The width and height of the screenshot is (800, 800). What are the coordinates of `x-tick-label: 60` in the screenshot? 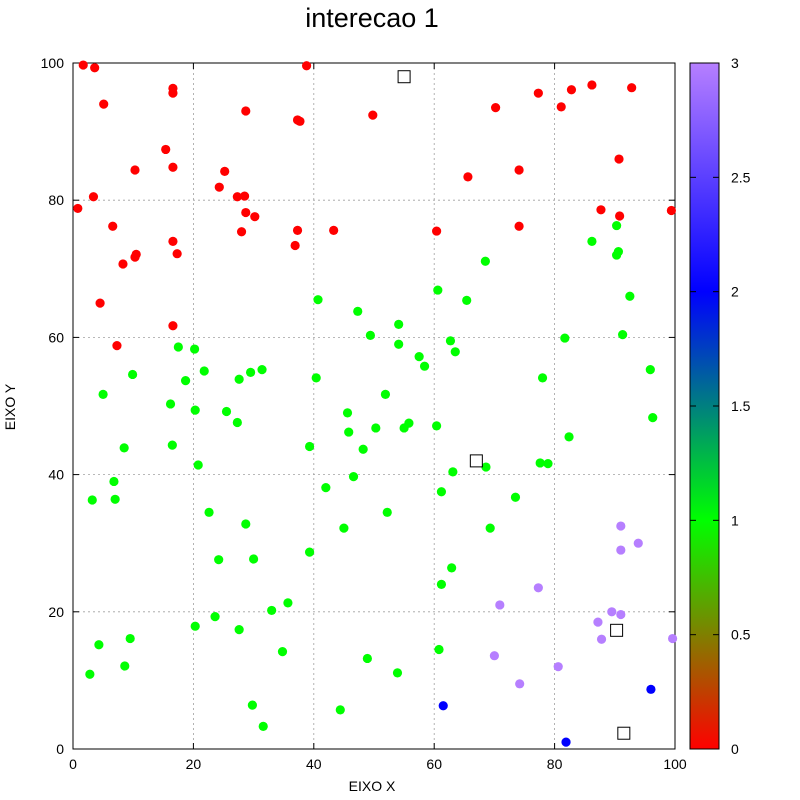 It's located at (434, 764).